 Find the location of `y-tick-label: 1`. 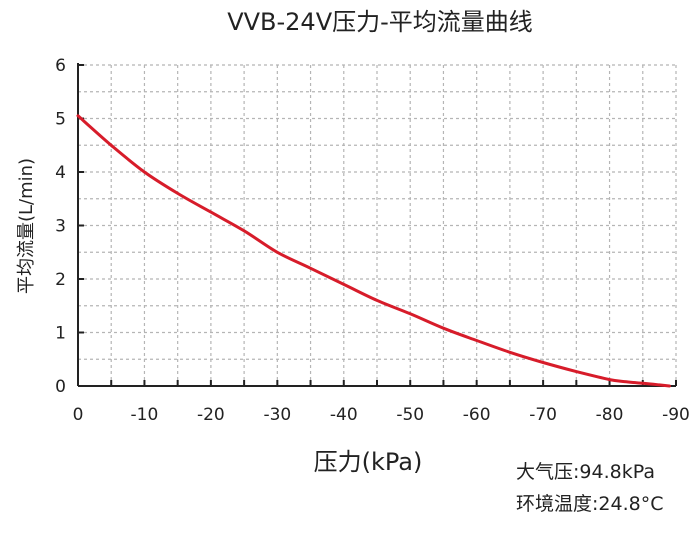

y-tick-label: 1 is located at coordinates (60, 334).